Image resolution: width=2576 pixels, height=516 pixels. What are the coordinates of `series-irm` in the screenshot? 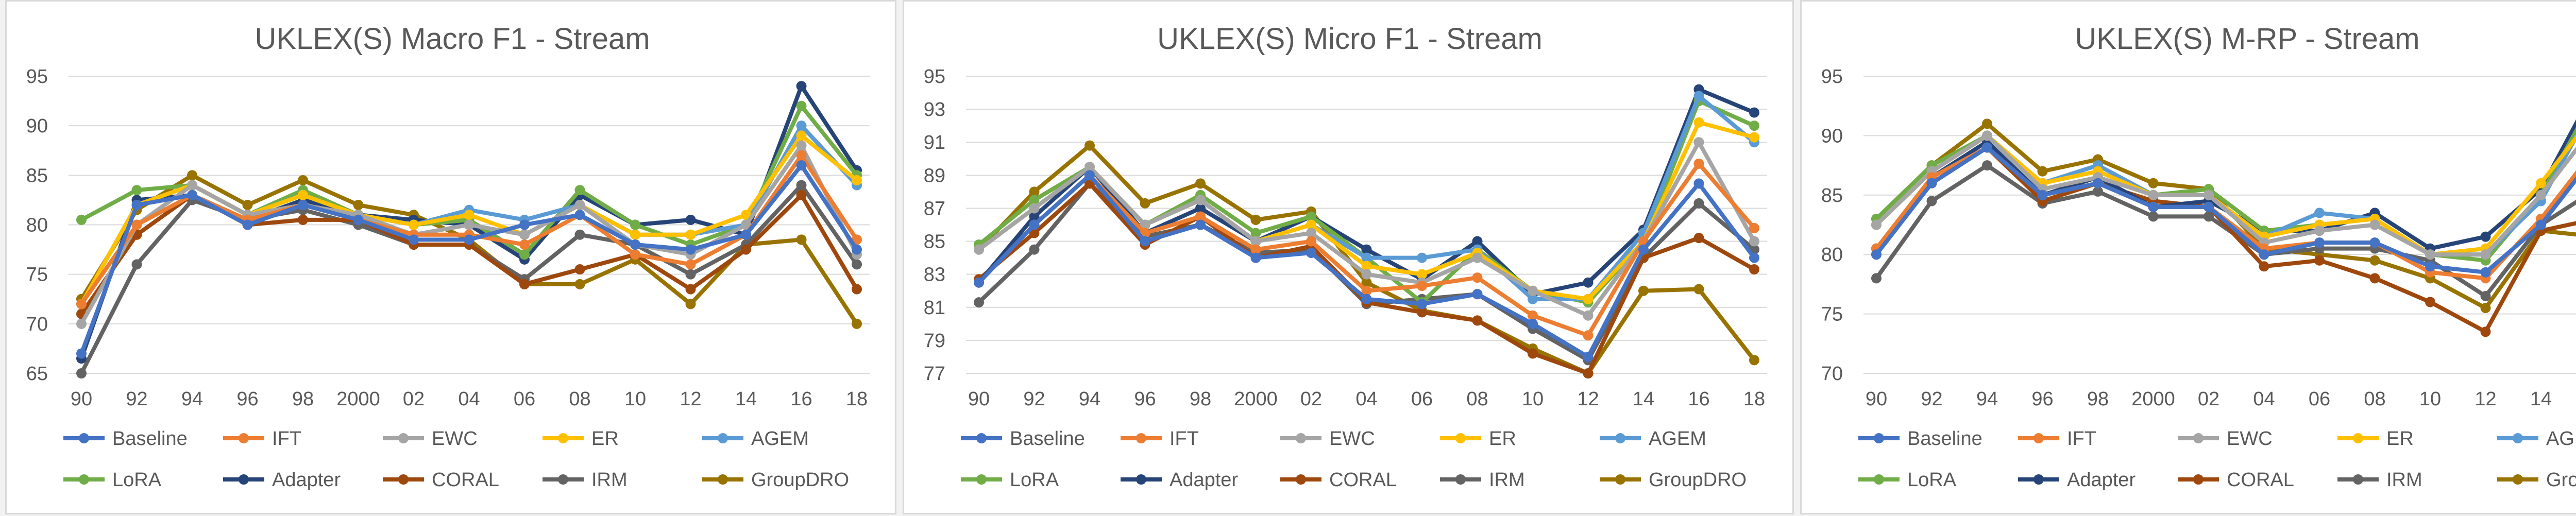 It's located at (2223, 230).